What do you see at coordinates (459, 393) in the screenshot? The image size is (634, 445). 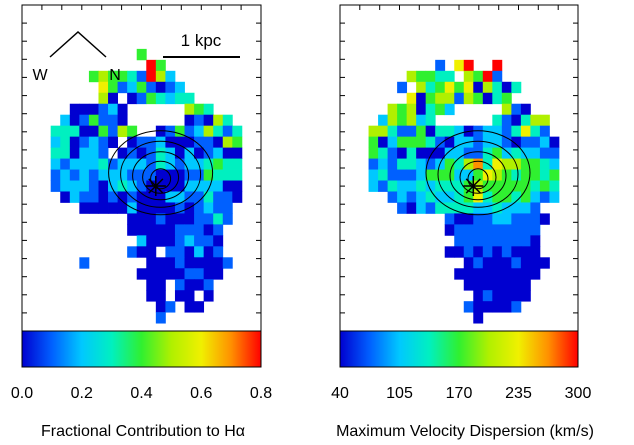 I see `colorbar-tick-label: 170` at bounding box center [459, 393].